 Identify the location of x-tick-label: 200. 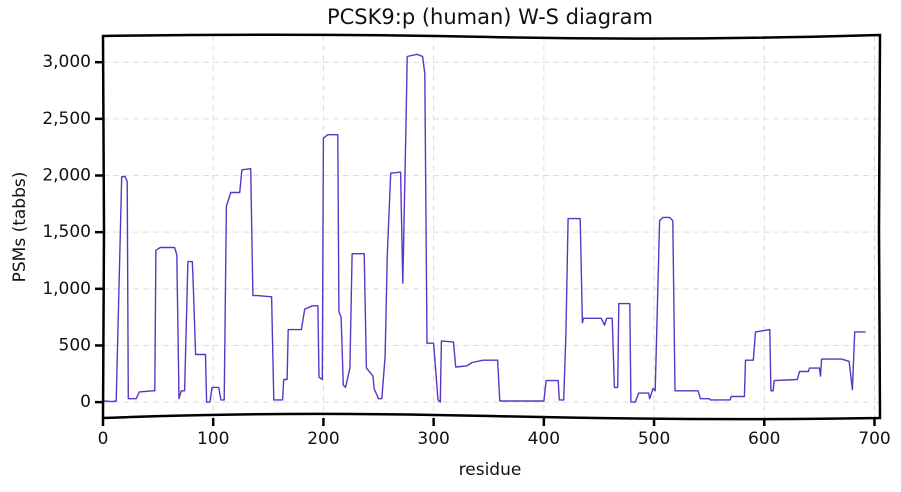
(323, 439).